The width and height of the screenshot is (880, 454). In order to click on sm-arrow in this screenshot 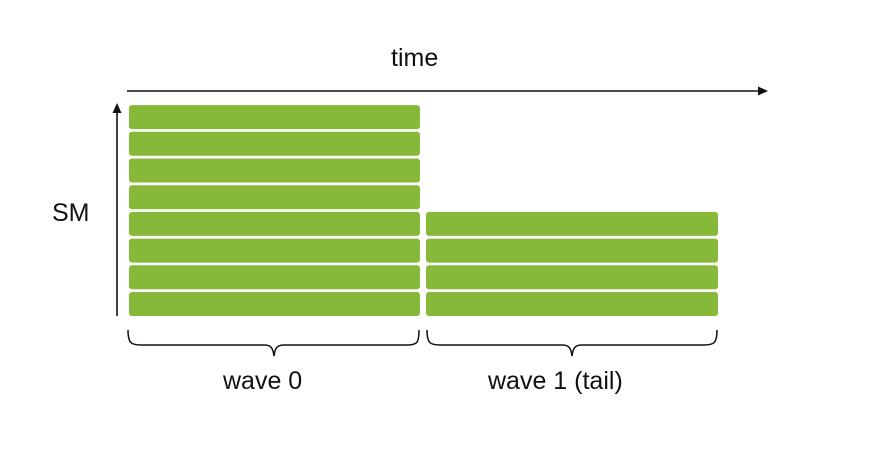, I will do `click(117, 209)`.